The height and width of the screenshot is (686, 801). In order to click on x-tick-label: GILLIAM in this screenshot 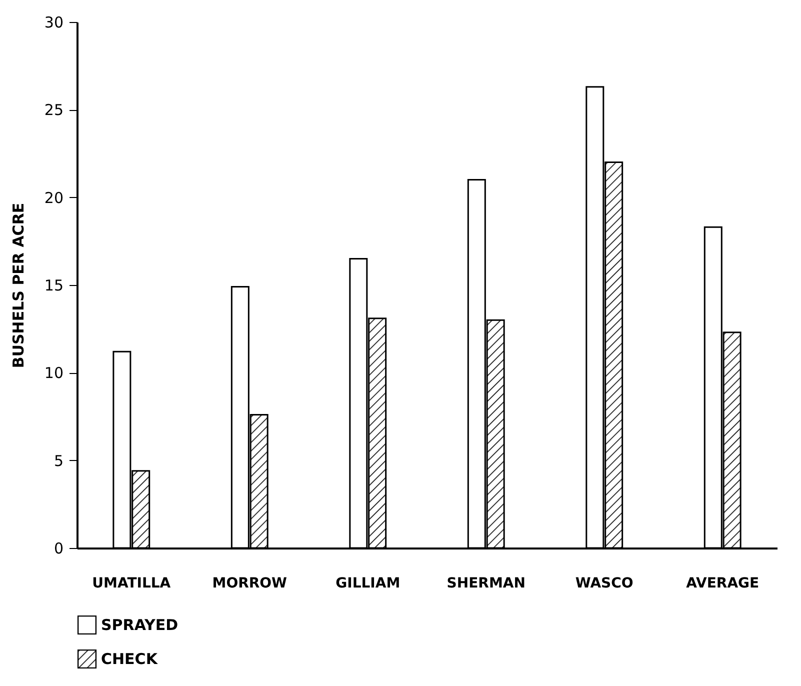, I will do `click(368, 584)`.